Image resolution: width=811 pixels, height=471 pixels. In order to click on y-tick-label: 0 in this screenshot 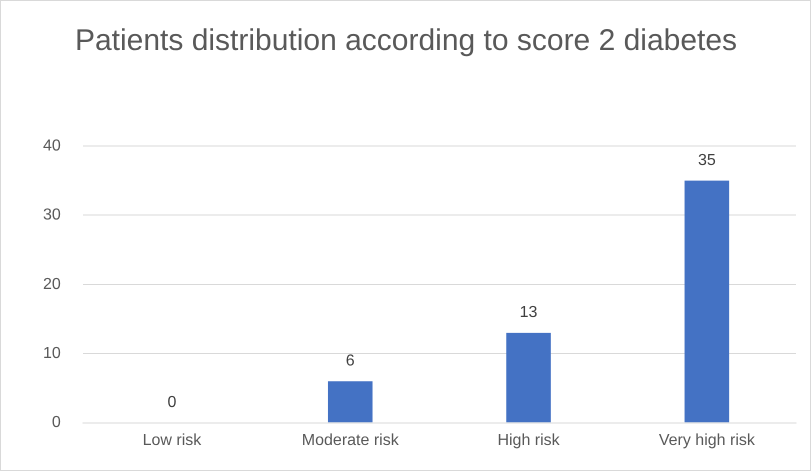, I will do `click(56, 423)`.